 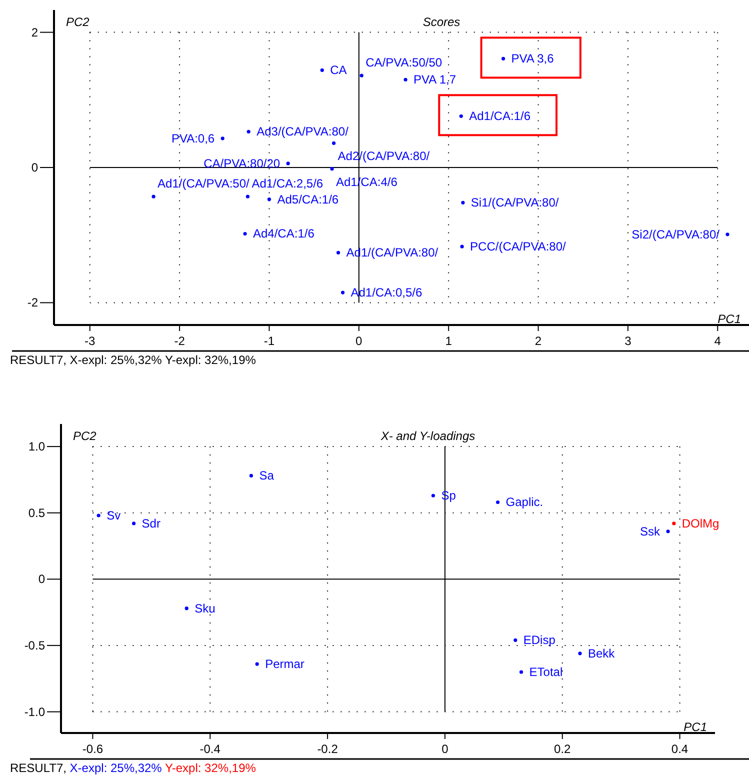 What do you see at coordinates (35, 711) in the screenshot?
I see `y-tick-label: -1.0` at bounding box center [35, 711].